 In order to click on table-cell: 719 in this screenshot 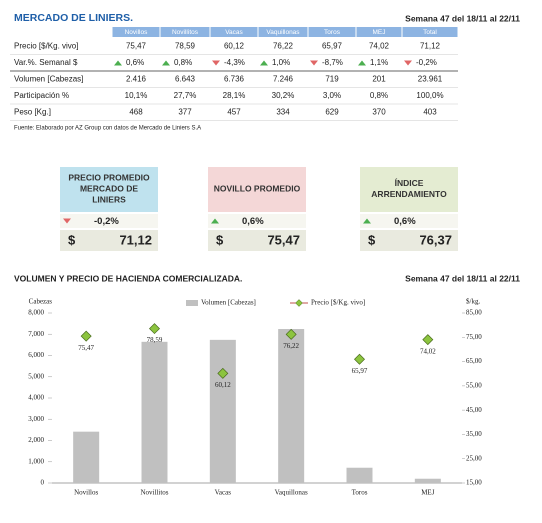, I will do `click(332, 79)`.